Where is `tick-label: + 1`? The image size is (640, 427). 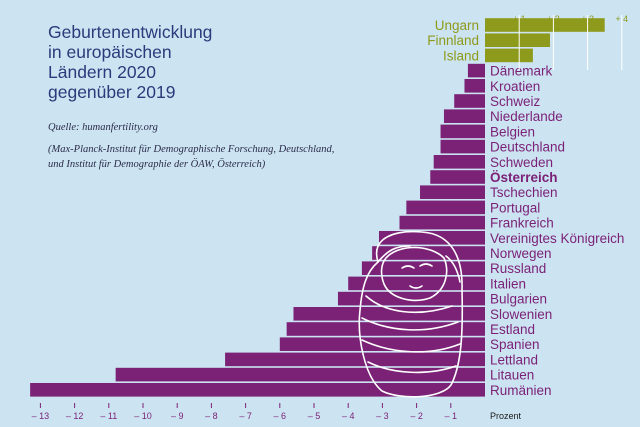
tick-label: + 1 is located at coordinates (519, 19).